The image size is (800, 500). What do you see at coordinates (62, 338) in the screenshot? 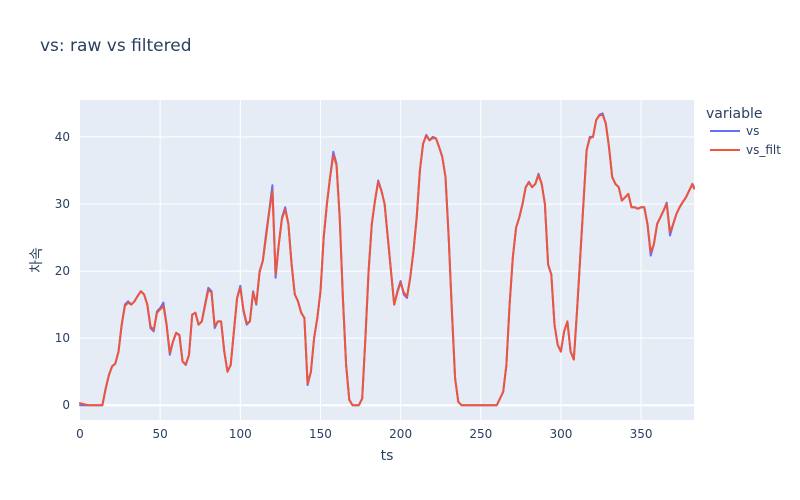
I see `y-tick-label: 10` at bounding box center [62, 338].